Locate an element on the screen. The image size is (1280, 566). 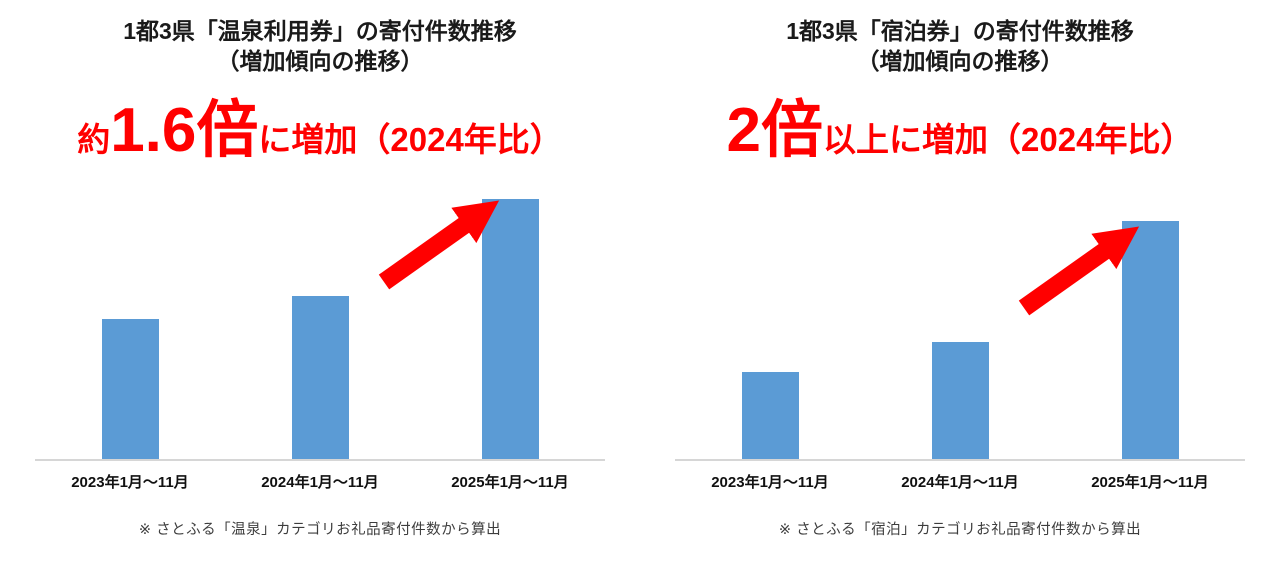
increase-headline: 2倍 以上に増加（2024年比） is located at coordinates (960, 131).